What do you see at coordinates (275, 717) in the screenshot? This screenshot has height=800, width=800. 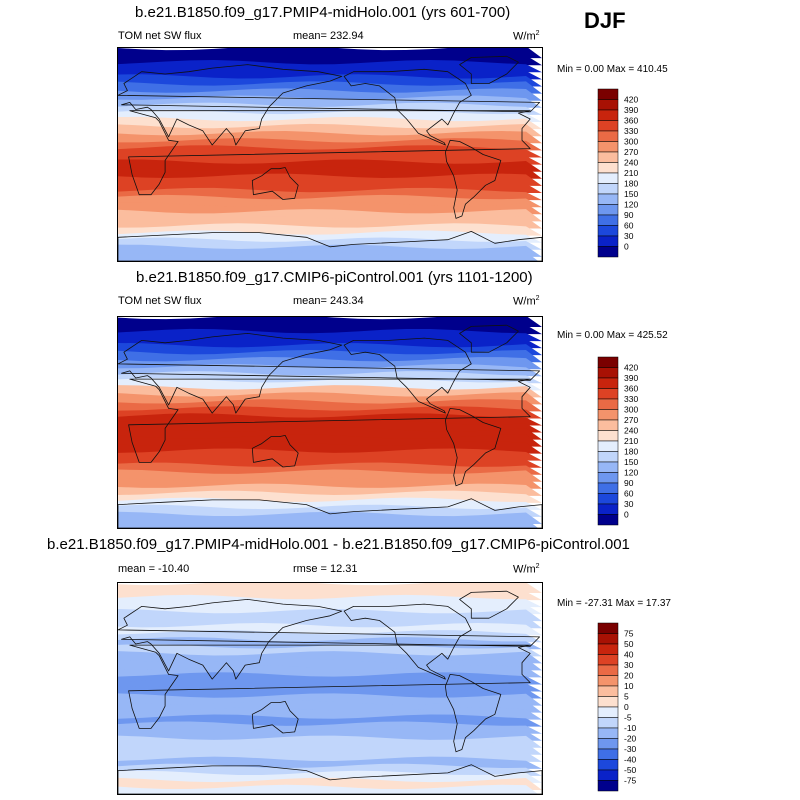 I see `australia-outline` at bounding box center [275, 717].